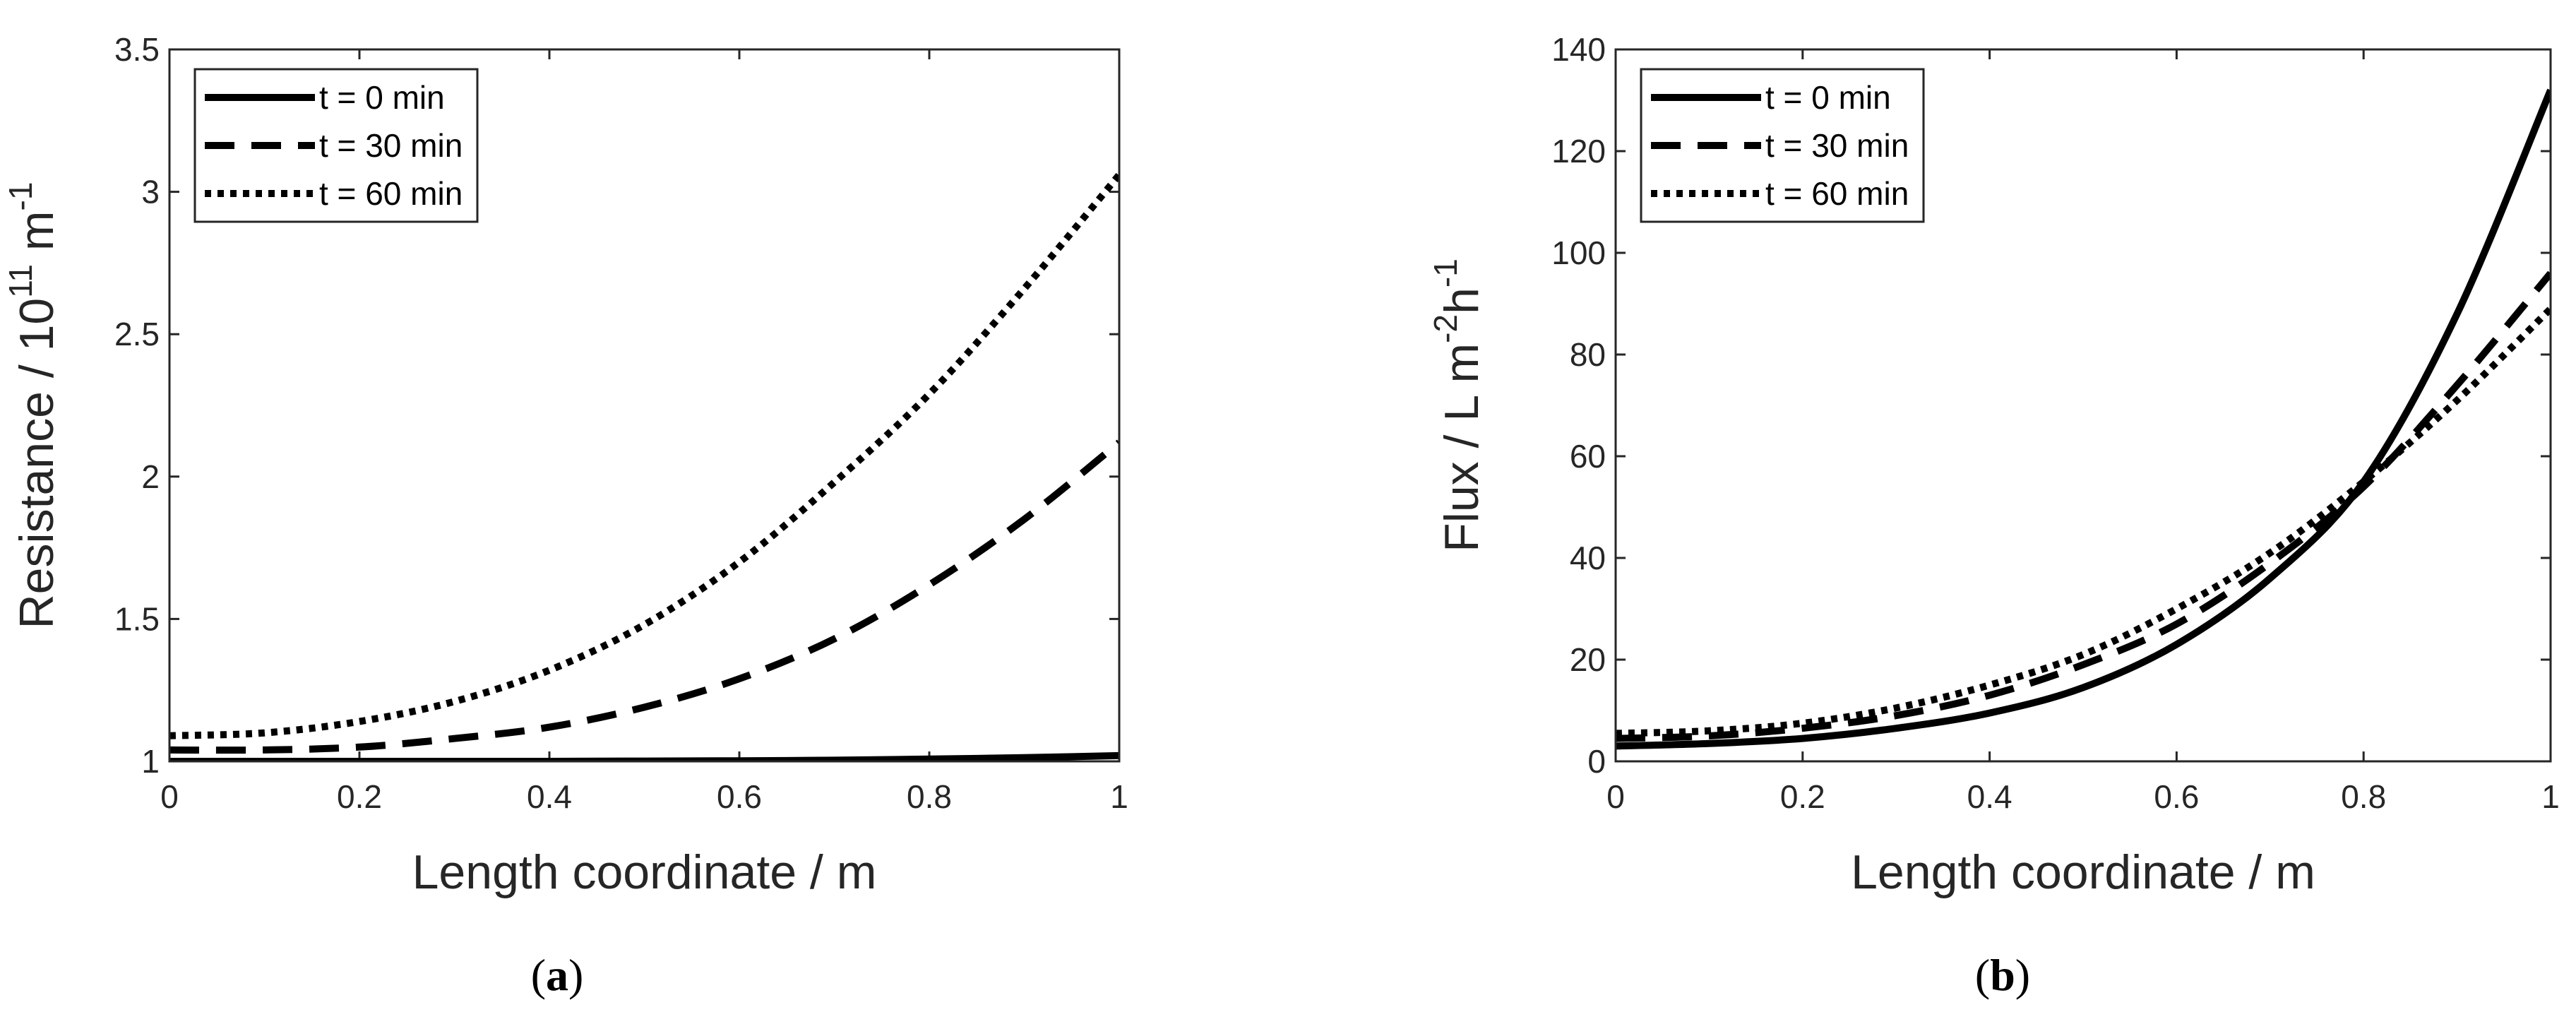  Describe the element at coordinates (37, 463) in the screenshot. I see `y-axis-label-text: Resistance / 10` at that location.